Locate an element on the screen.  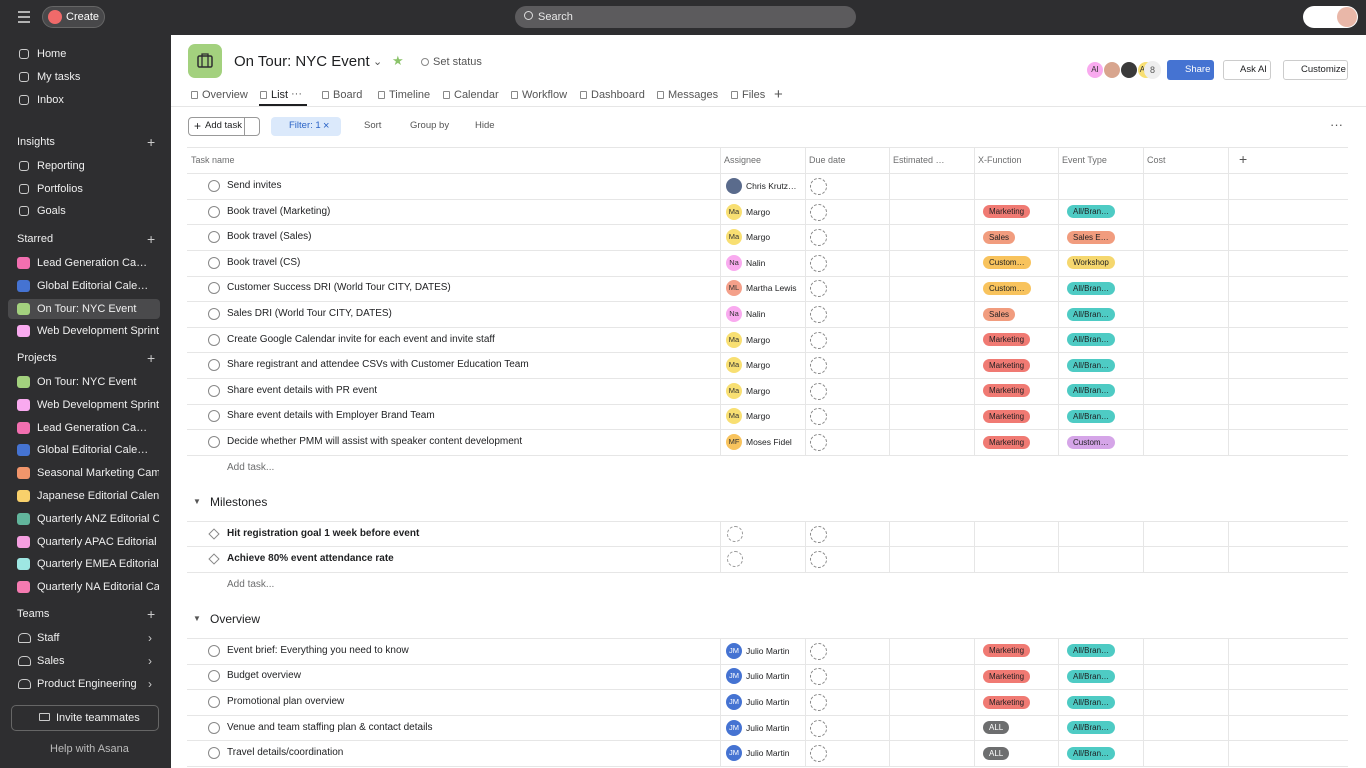
task-name: Promotional plan overview is located at coordinates (286, 701).